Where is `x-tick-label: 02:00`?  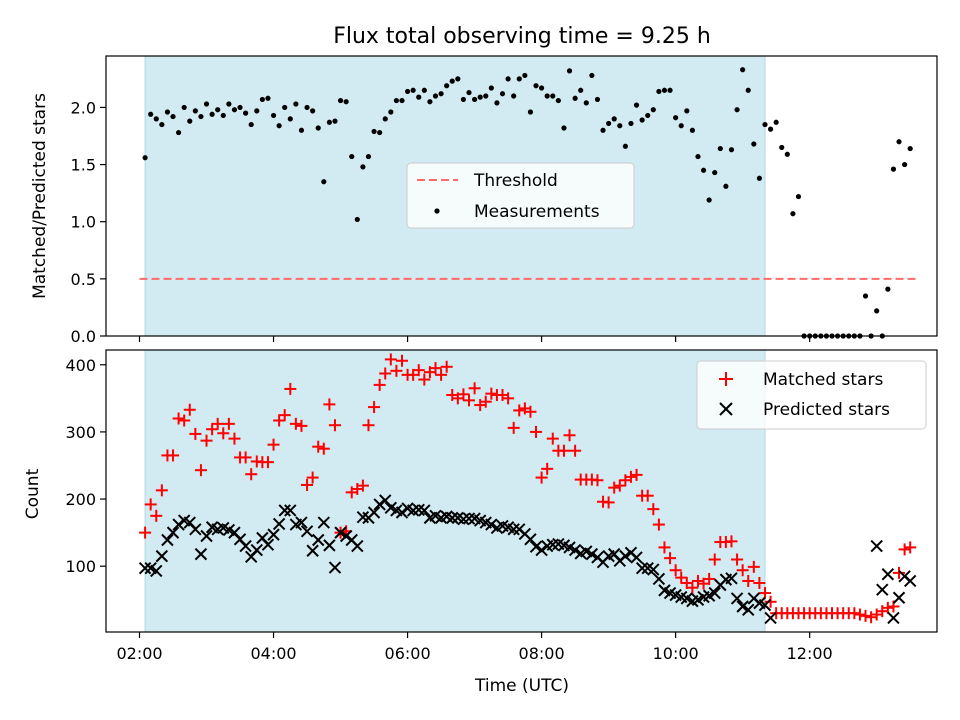
x-tick-label: 02:00 is located at coordinates (139, 653).